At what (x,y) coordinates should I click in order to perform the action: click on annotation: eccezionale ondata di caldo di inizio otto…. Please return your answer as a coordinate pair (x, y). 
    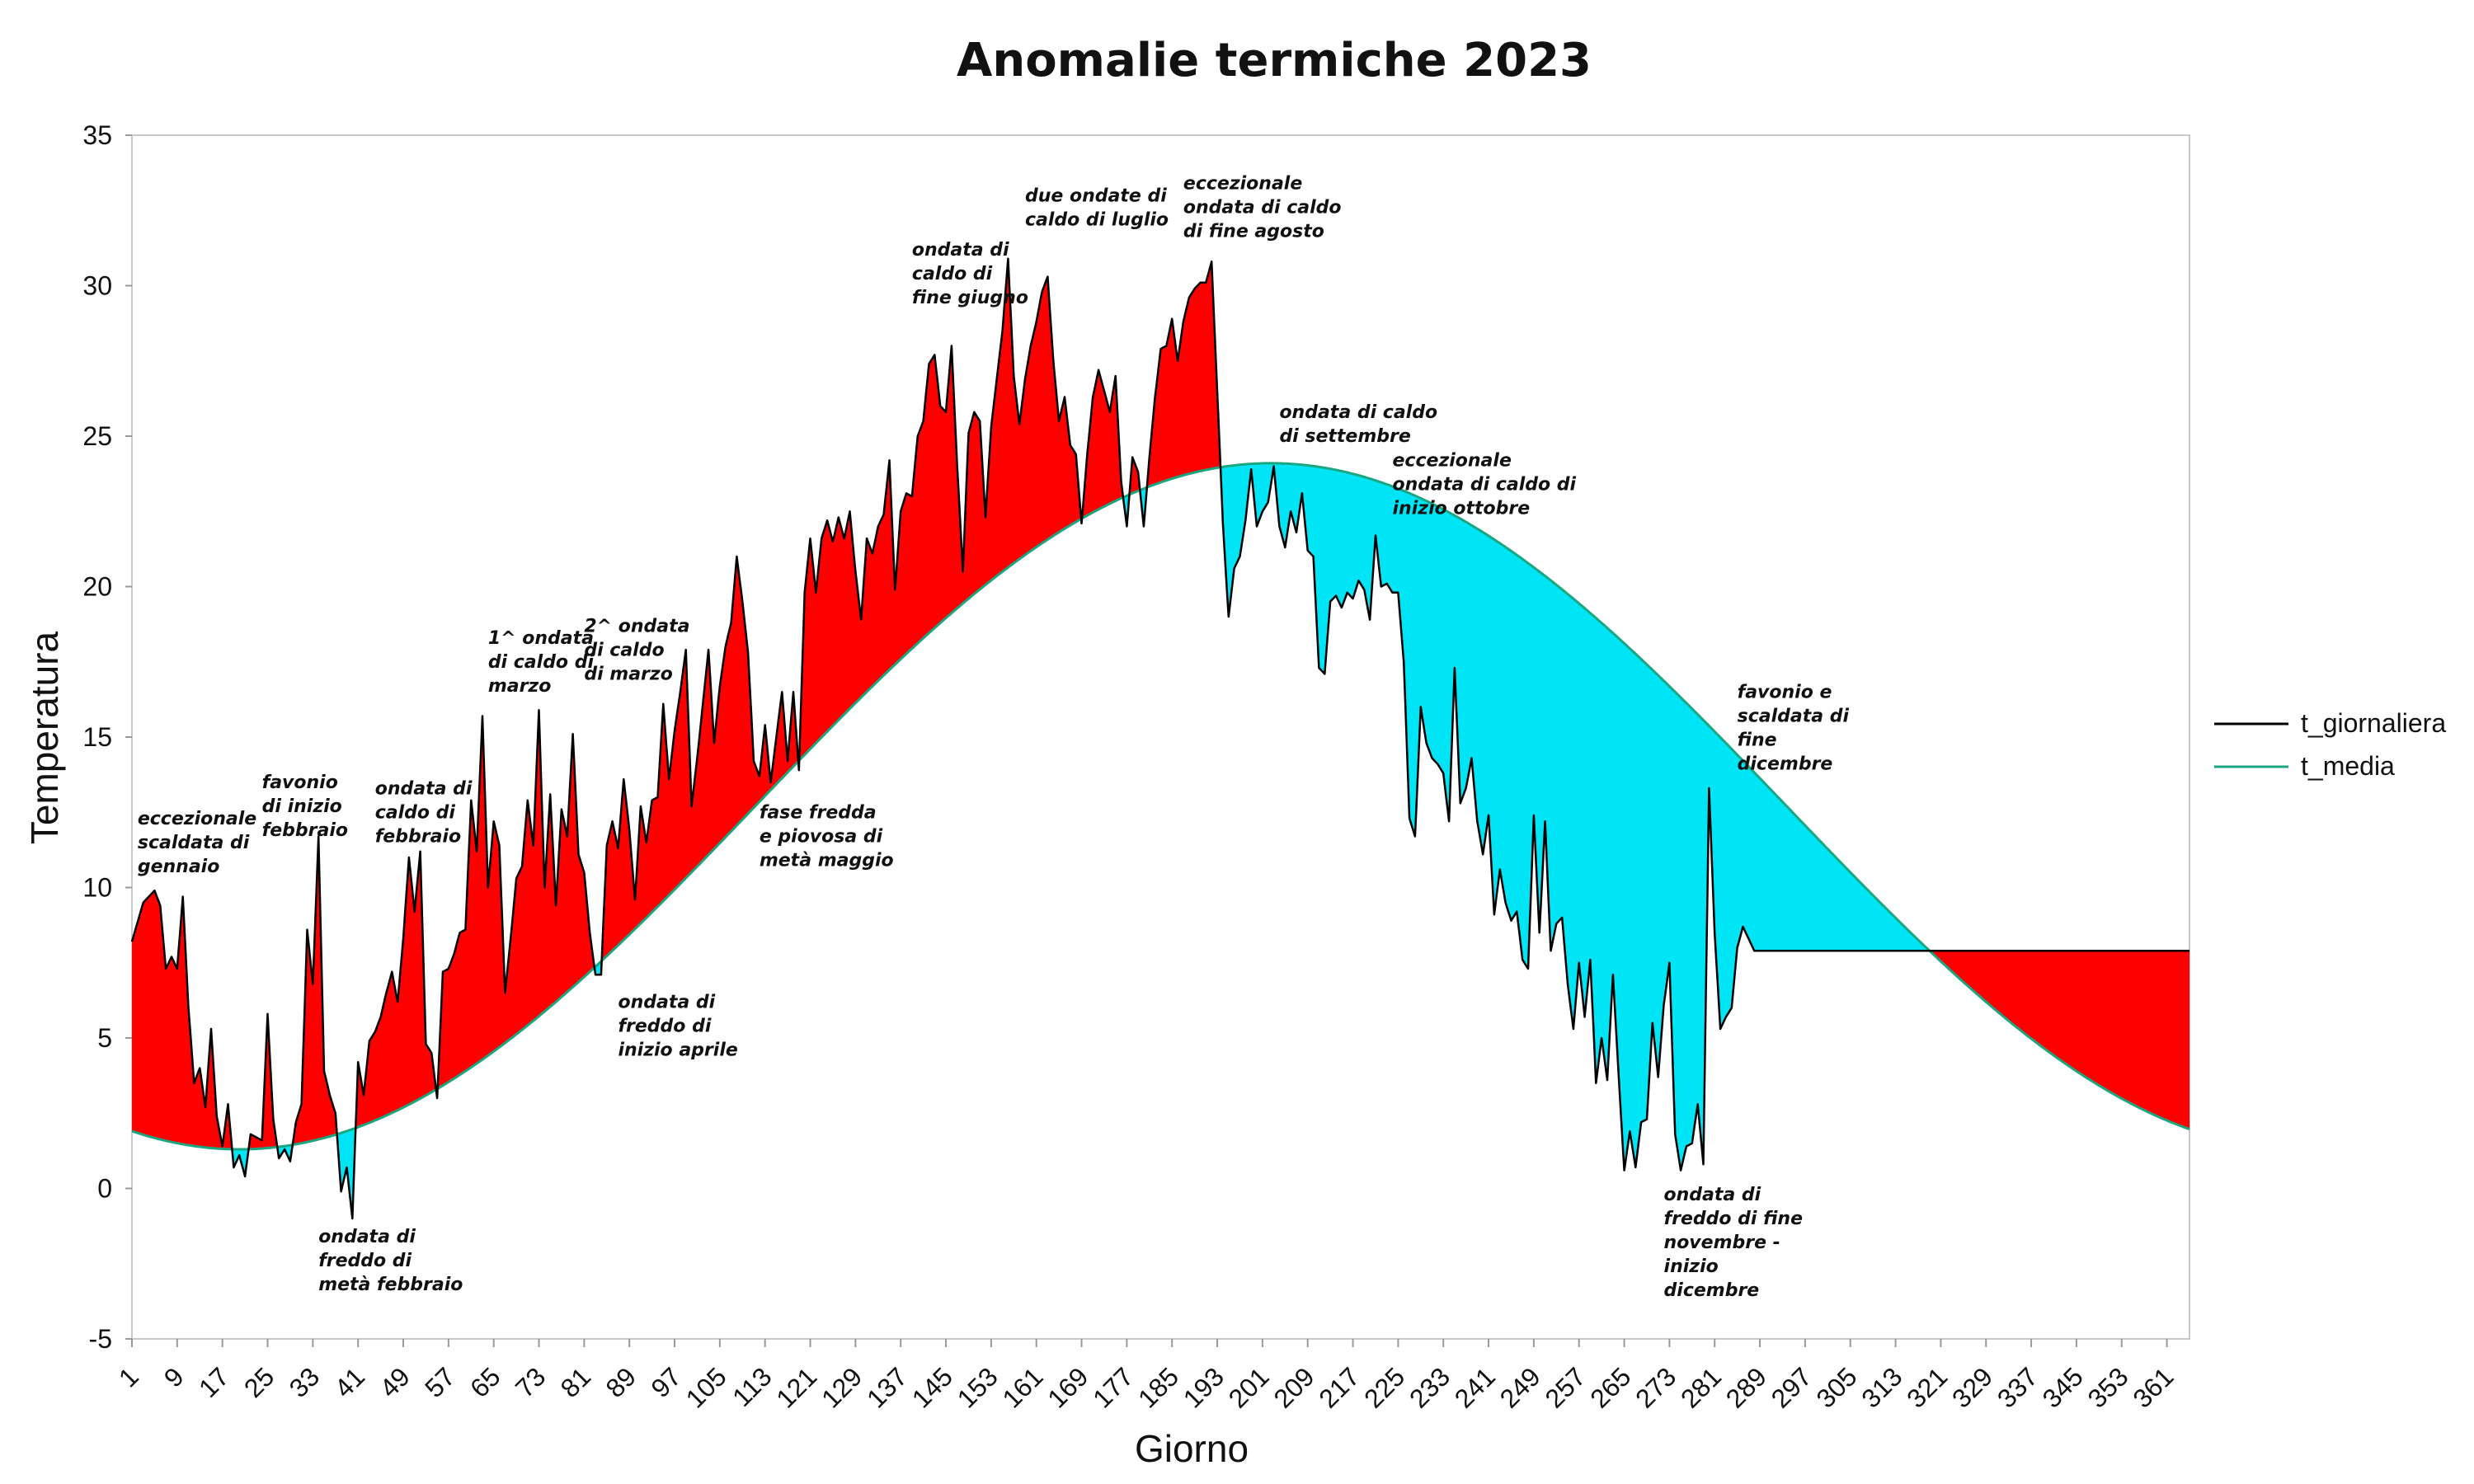
    Looking at the image, I should click on (1485, 485).